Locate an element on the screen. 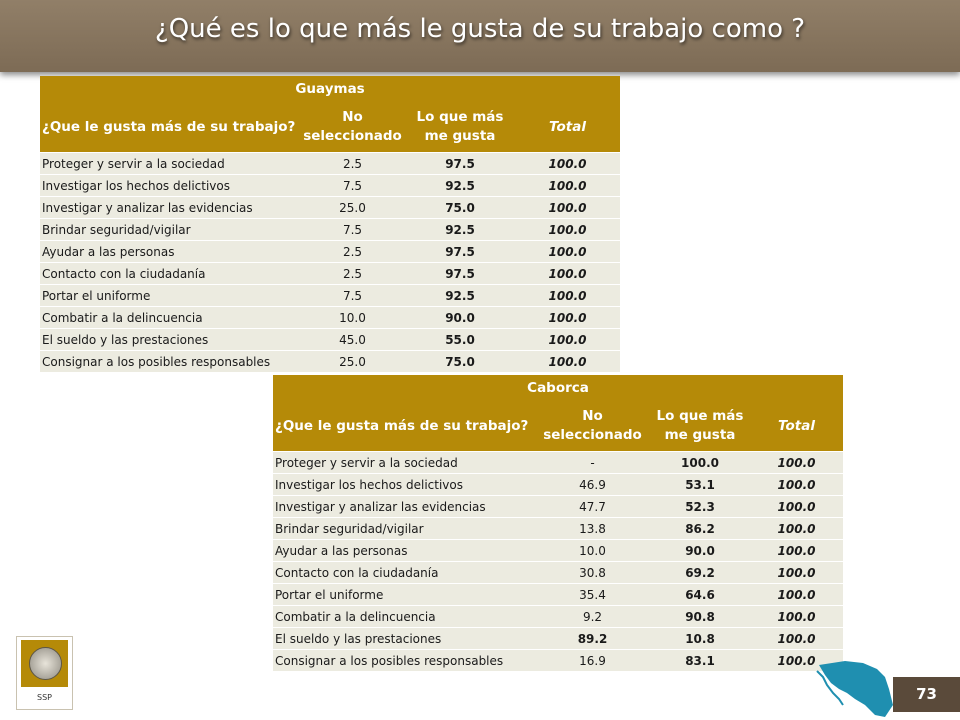 The height and width of the screenshot is (720, 960). table-row: Portar el uniforme 35.4 64.6 100.0 is located at coordinates (558, 594).